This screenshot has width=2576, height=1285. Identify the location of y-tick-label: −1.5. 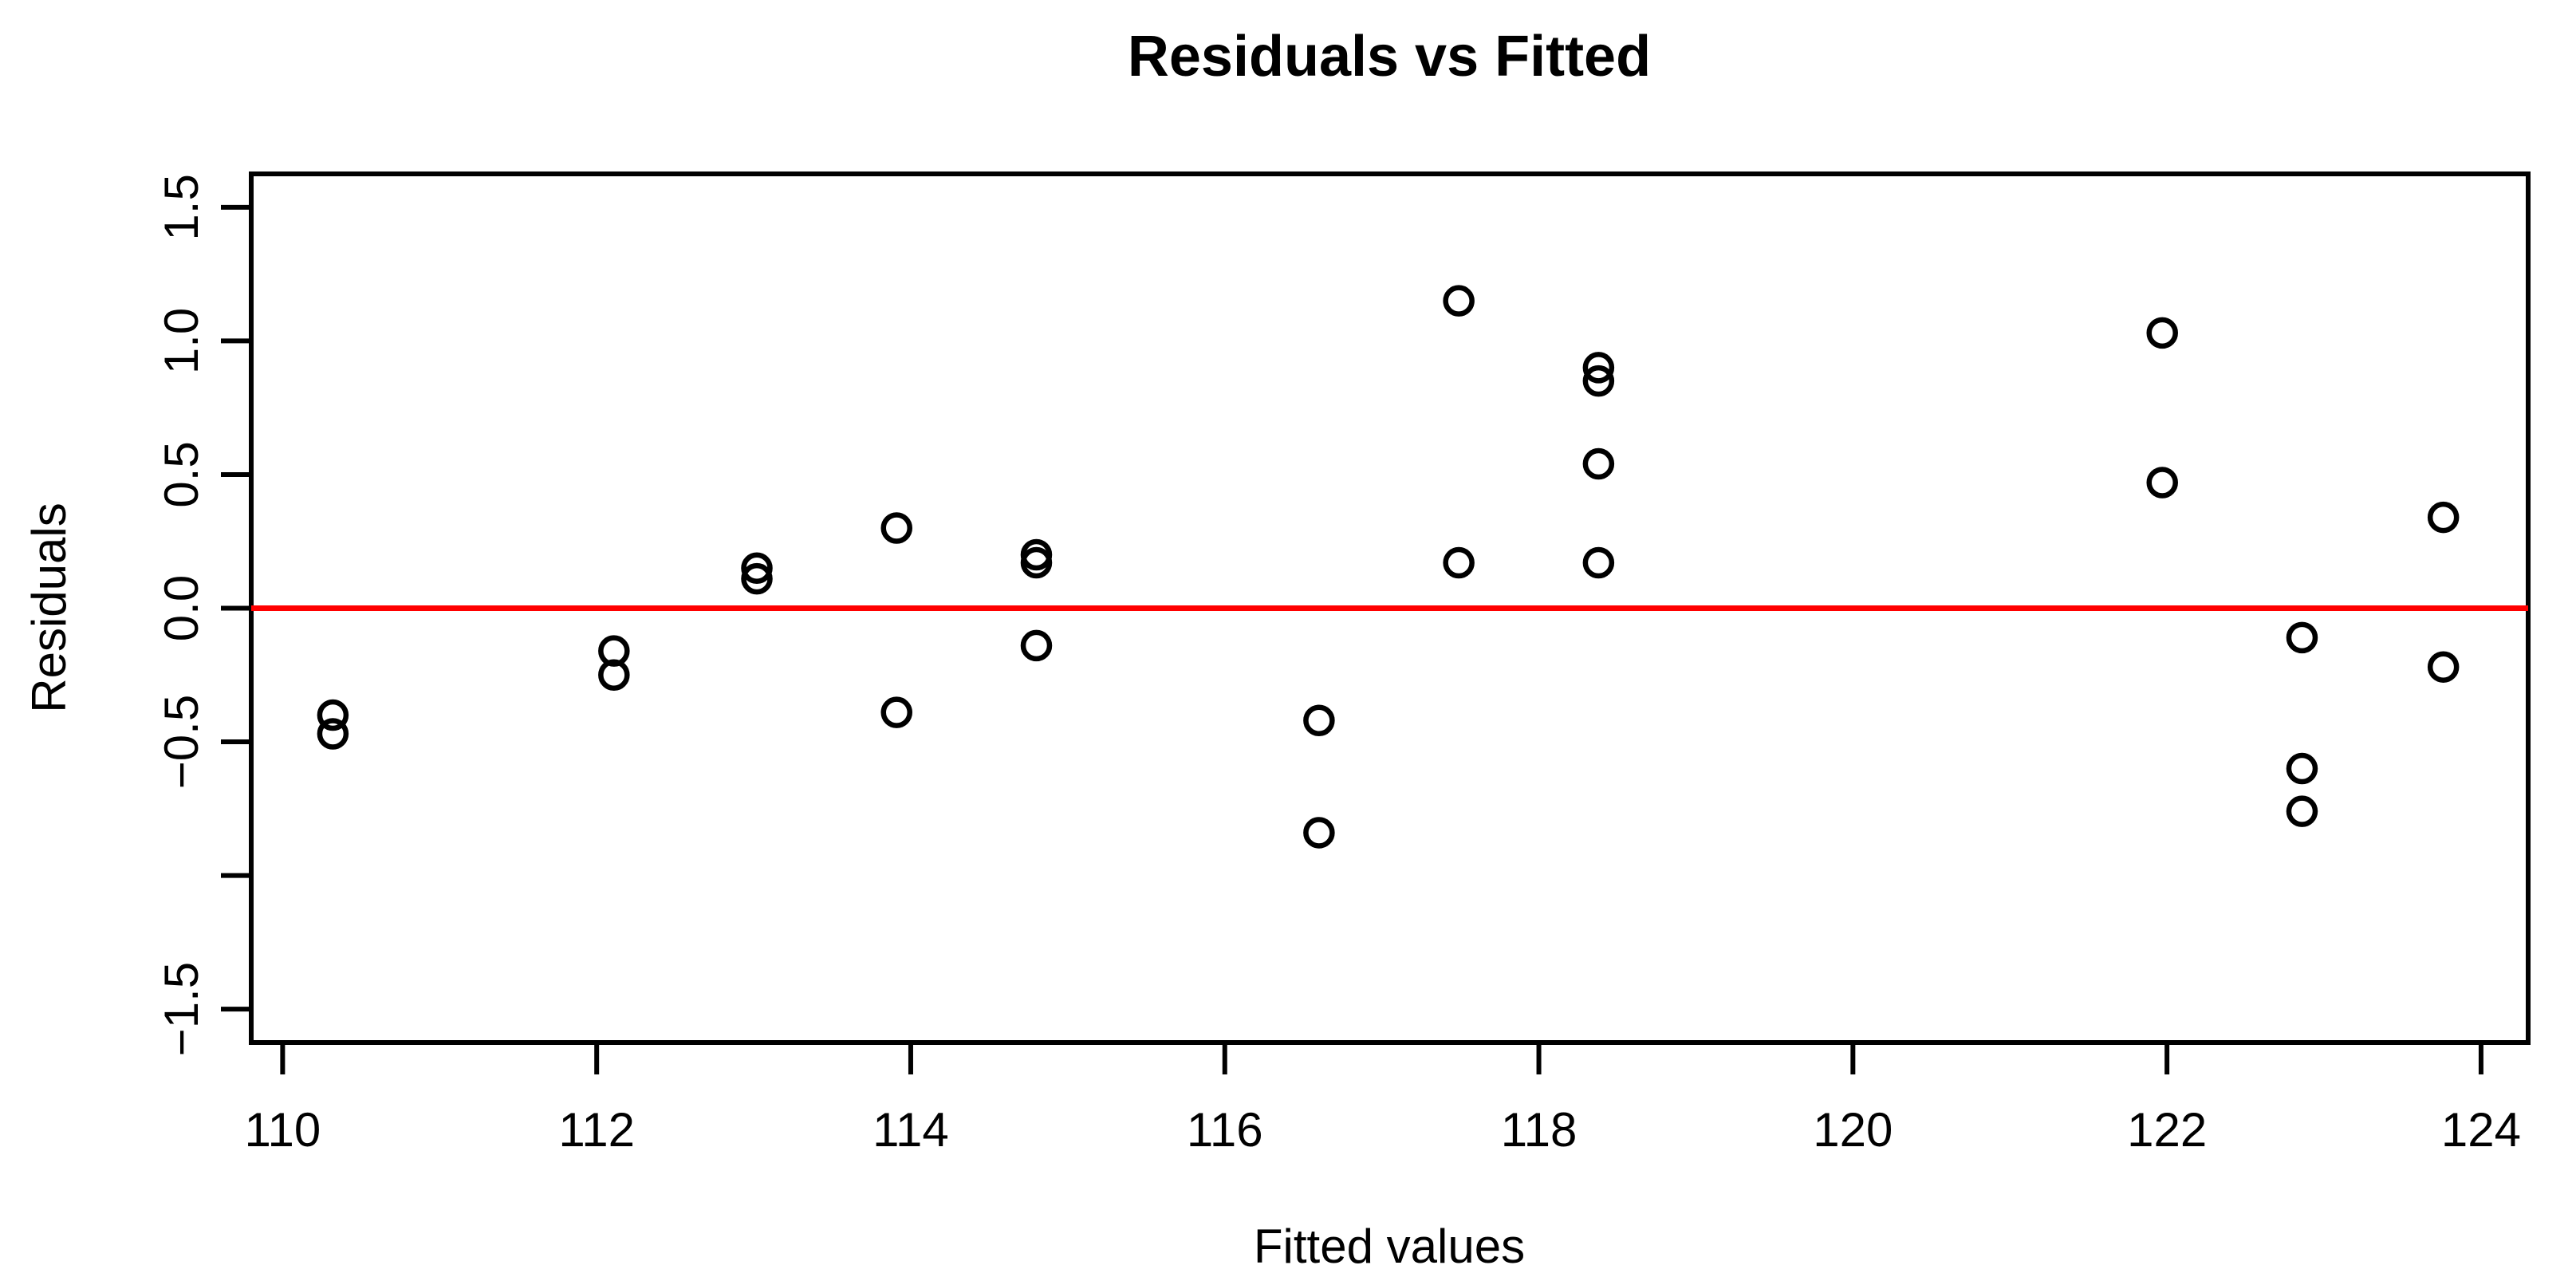
(181, 1009).